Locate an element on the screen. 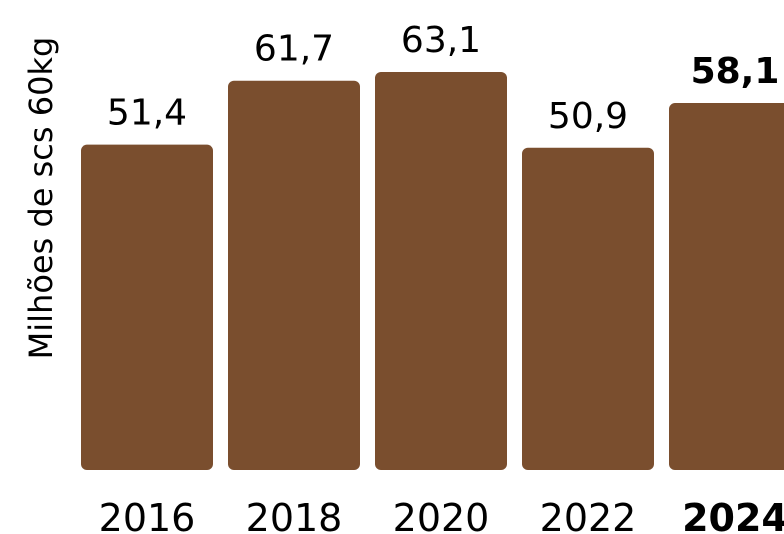 Image resolution: width=784 pixels, height=534 pixels. value-label-2020: 63,1 is located at coordinates (441, 40).